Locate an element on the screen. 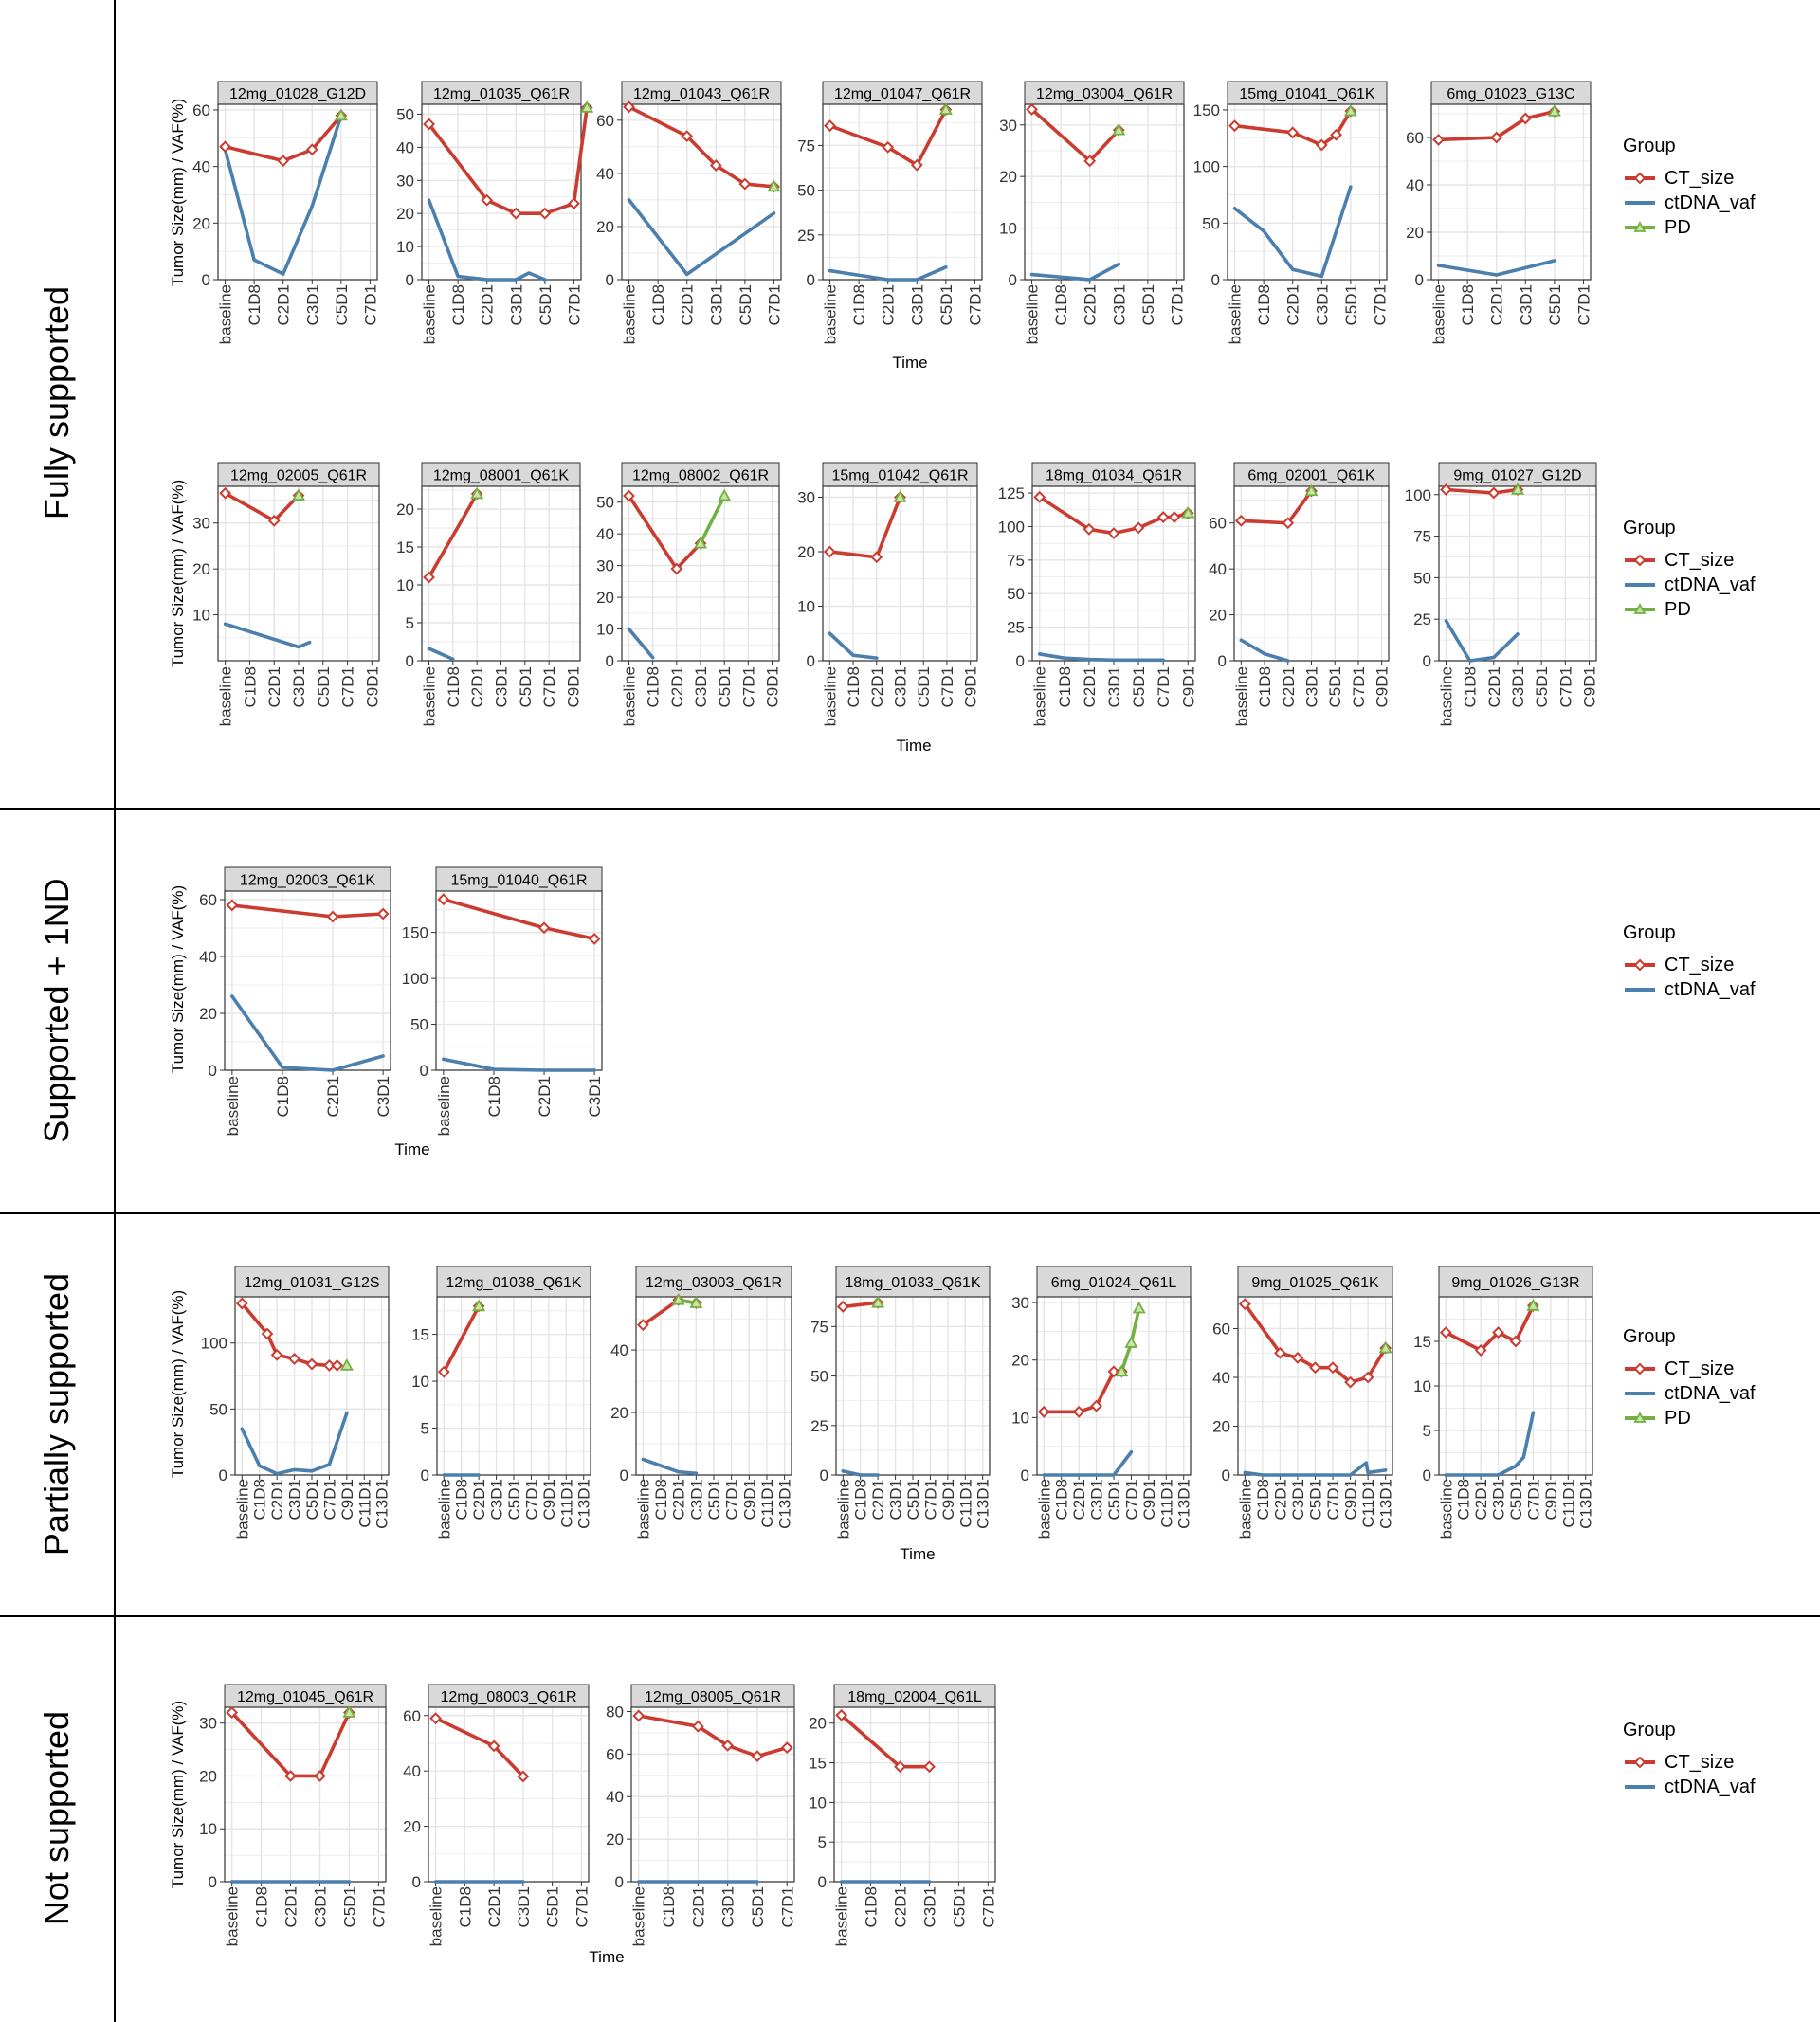  y-tick-label: 15 is located at coordinates (420, 1335).